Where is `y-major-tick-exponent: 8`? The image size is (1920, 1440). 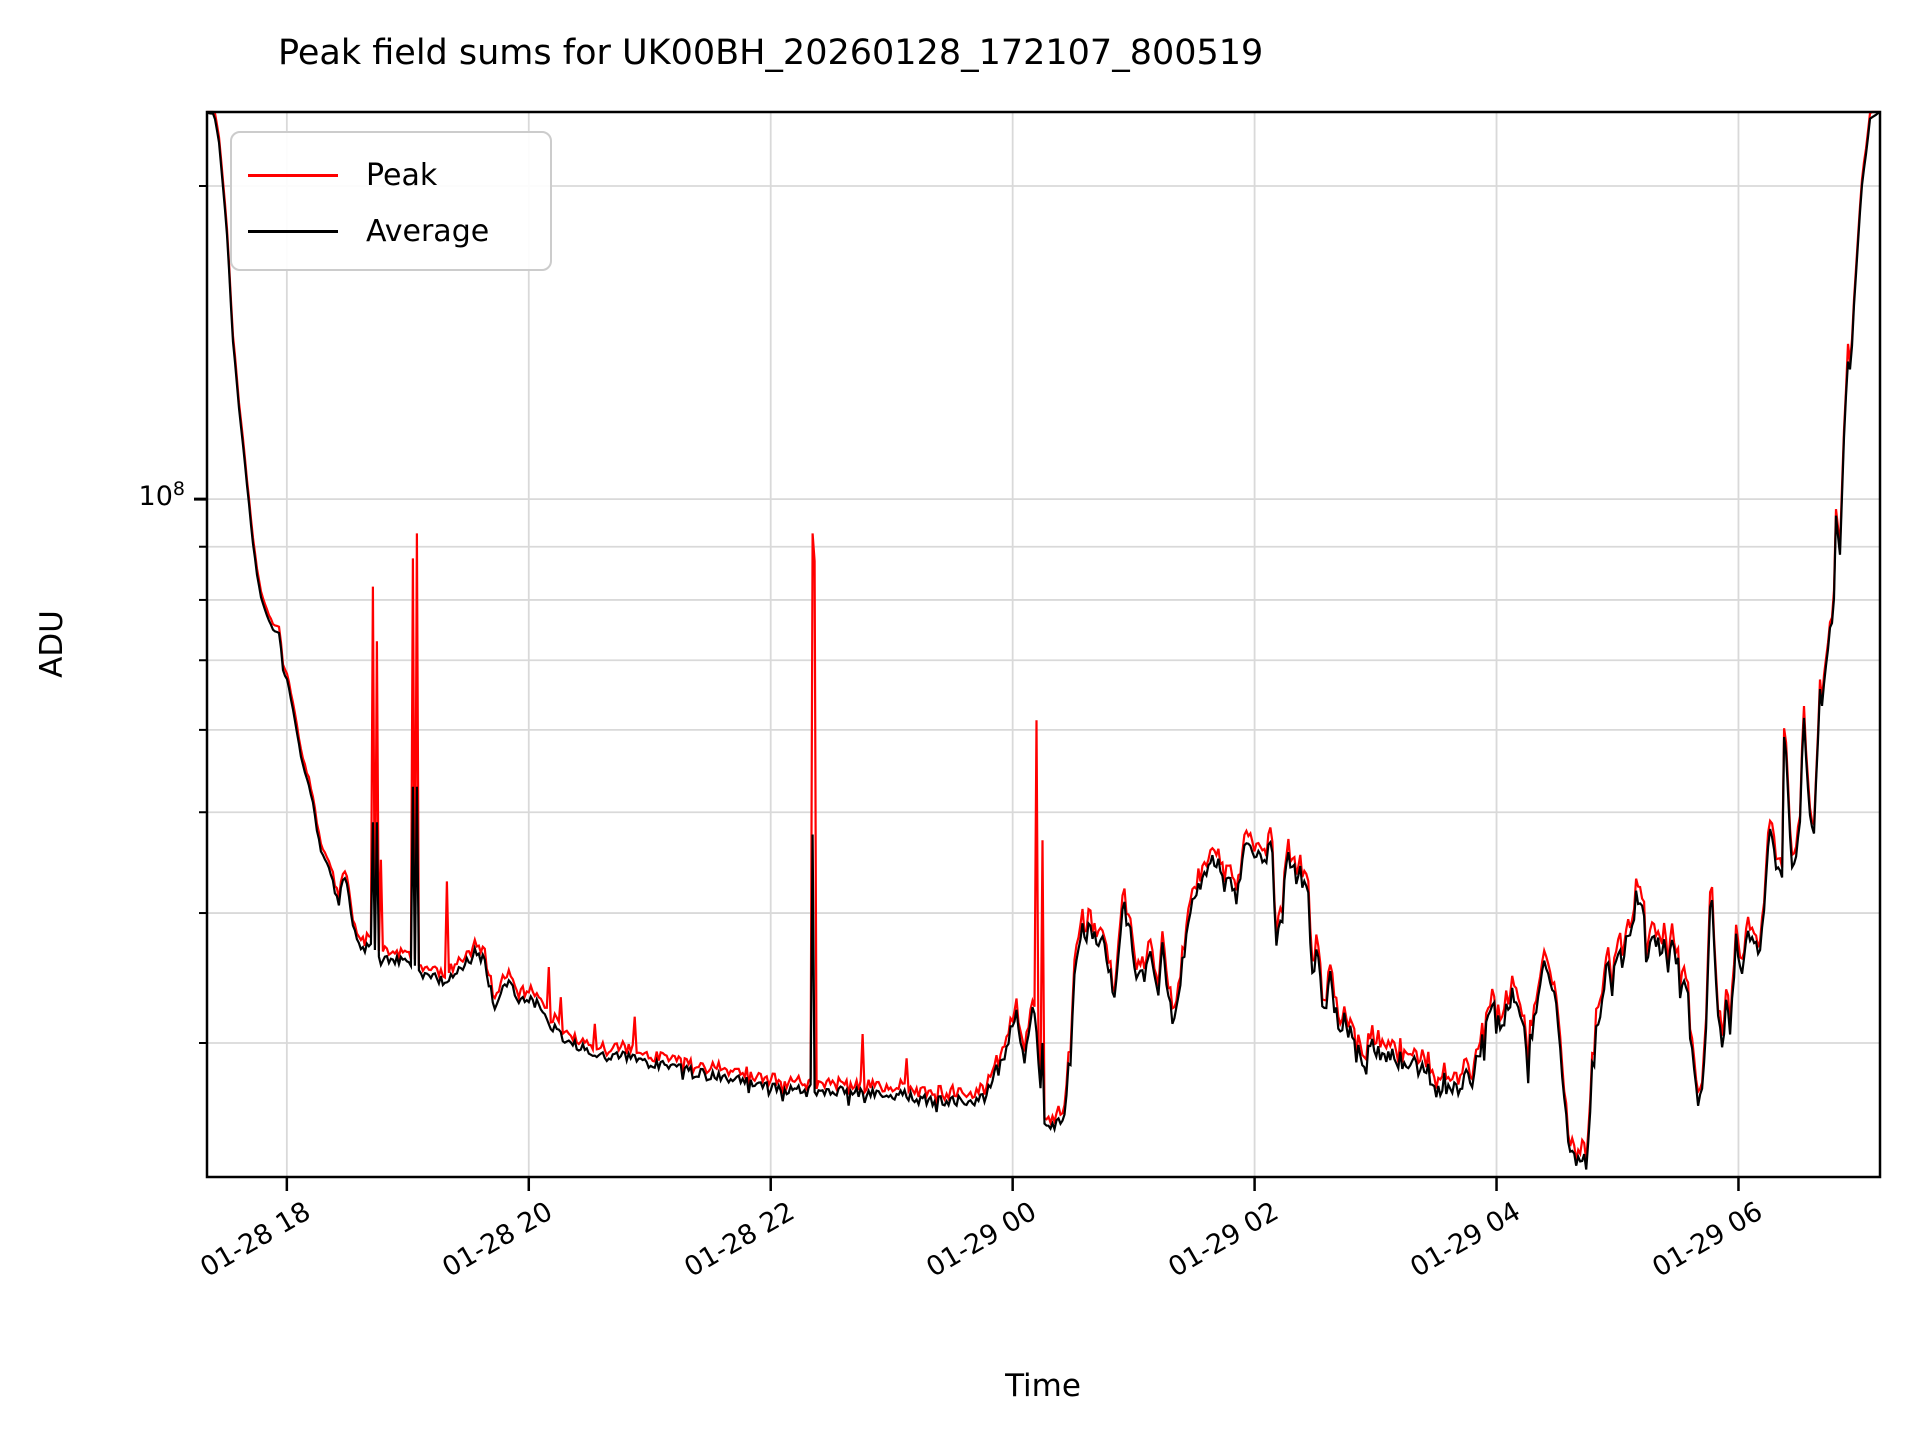
y-major-tick-exponent: 8 is located at coordinates (178, 489).